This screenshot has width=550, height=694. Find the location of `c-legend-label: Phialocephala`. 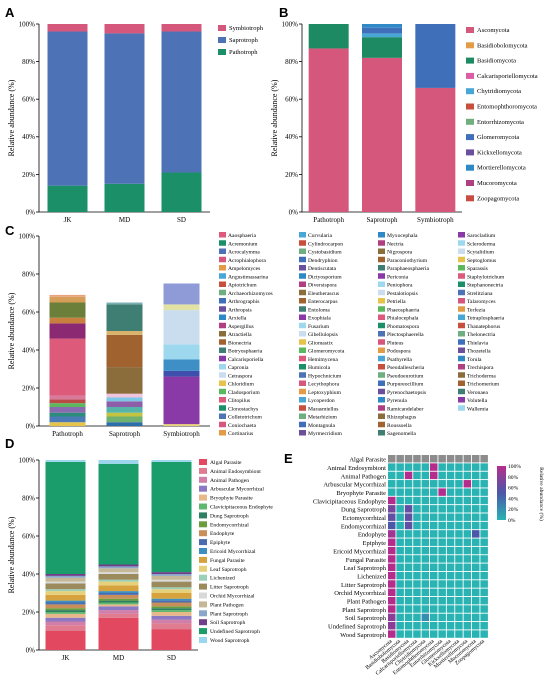

c-legend-label: Phialocephala is located at coordinates (403, 319).